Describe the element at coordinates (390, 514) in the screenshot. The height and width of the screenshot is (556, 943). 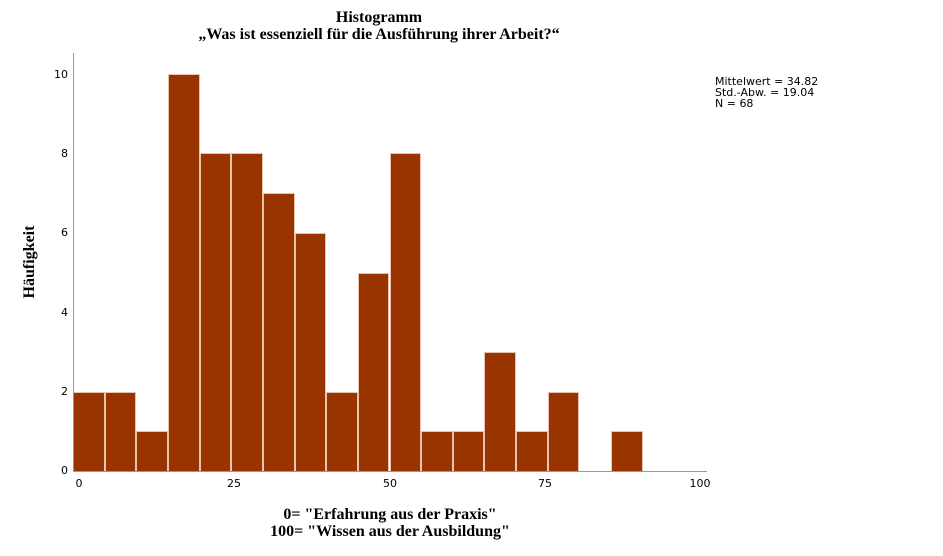
I see `x-axis-label-line-1: 0= "Erfahrung aus der Praxis"` at that location.